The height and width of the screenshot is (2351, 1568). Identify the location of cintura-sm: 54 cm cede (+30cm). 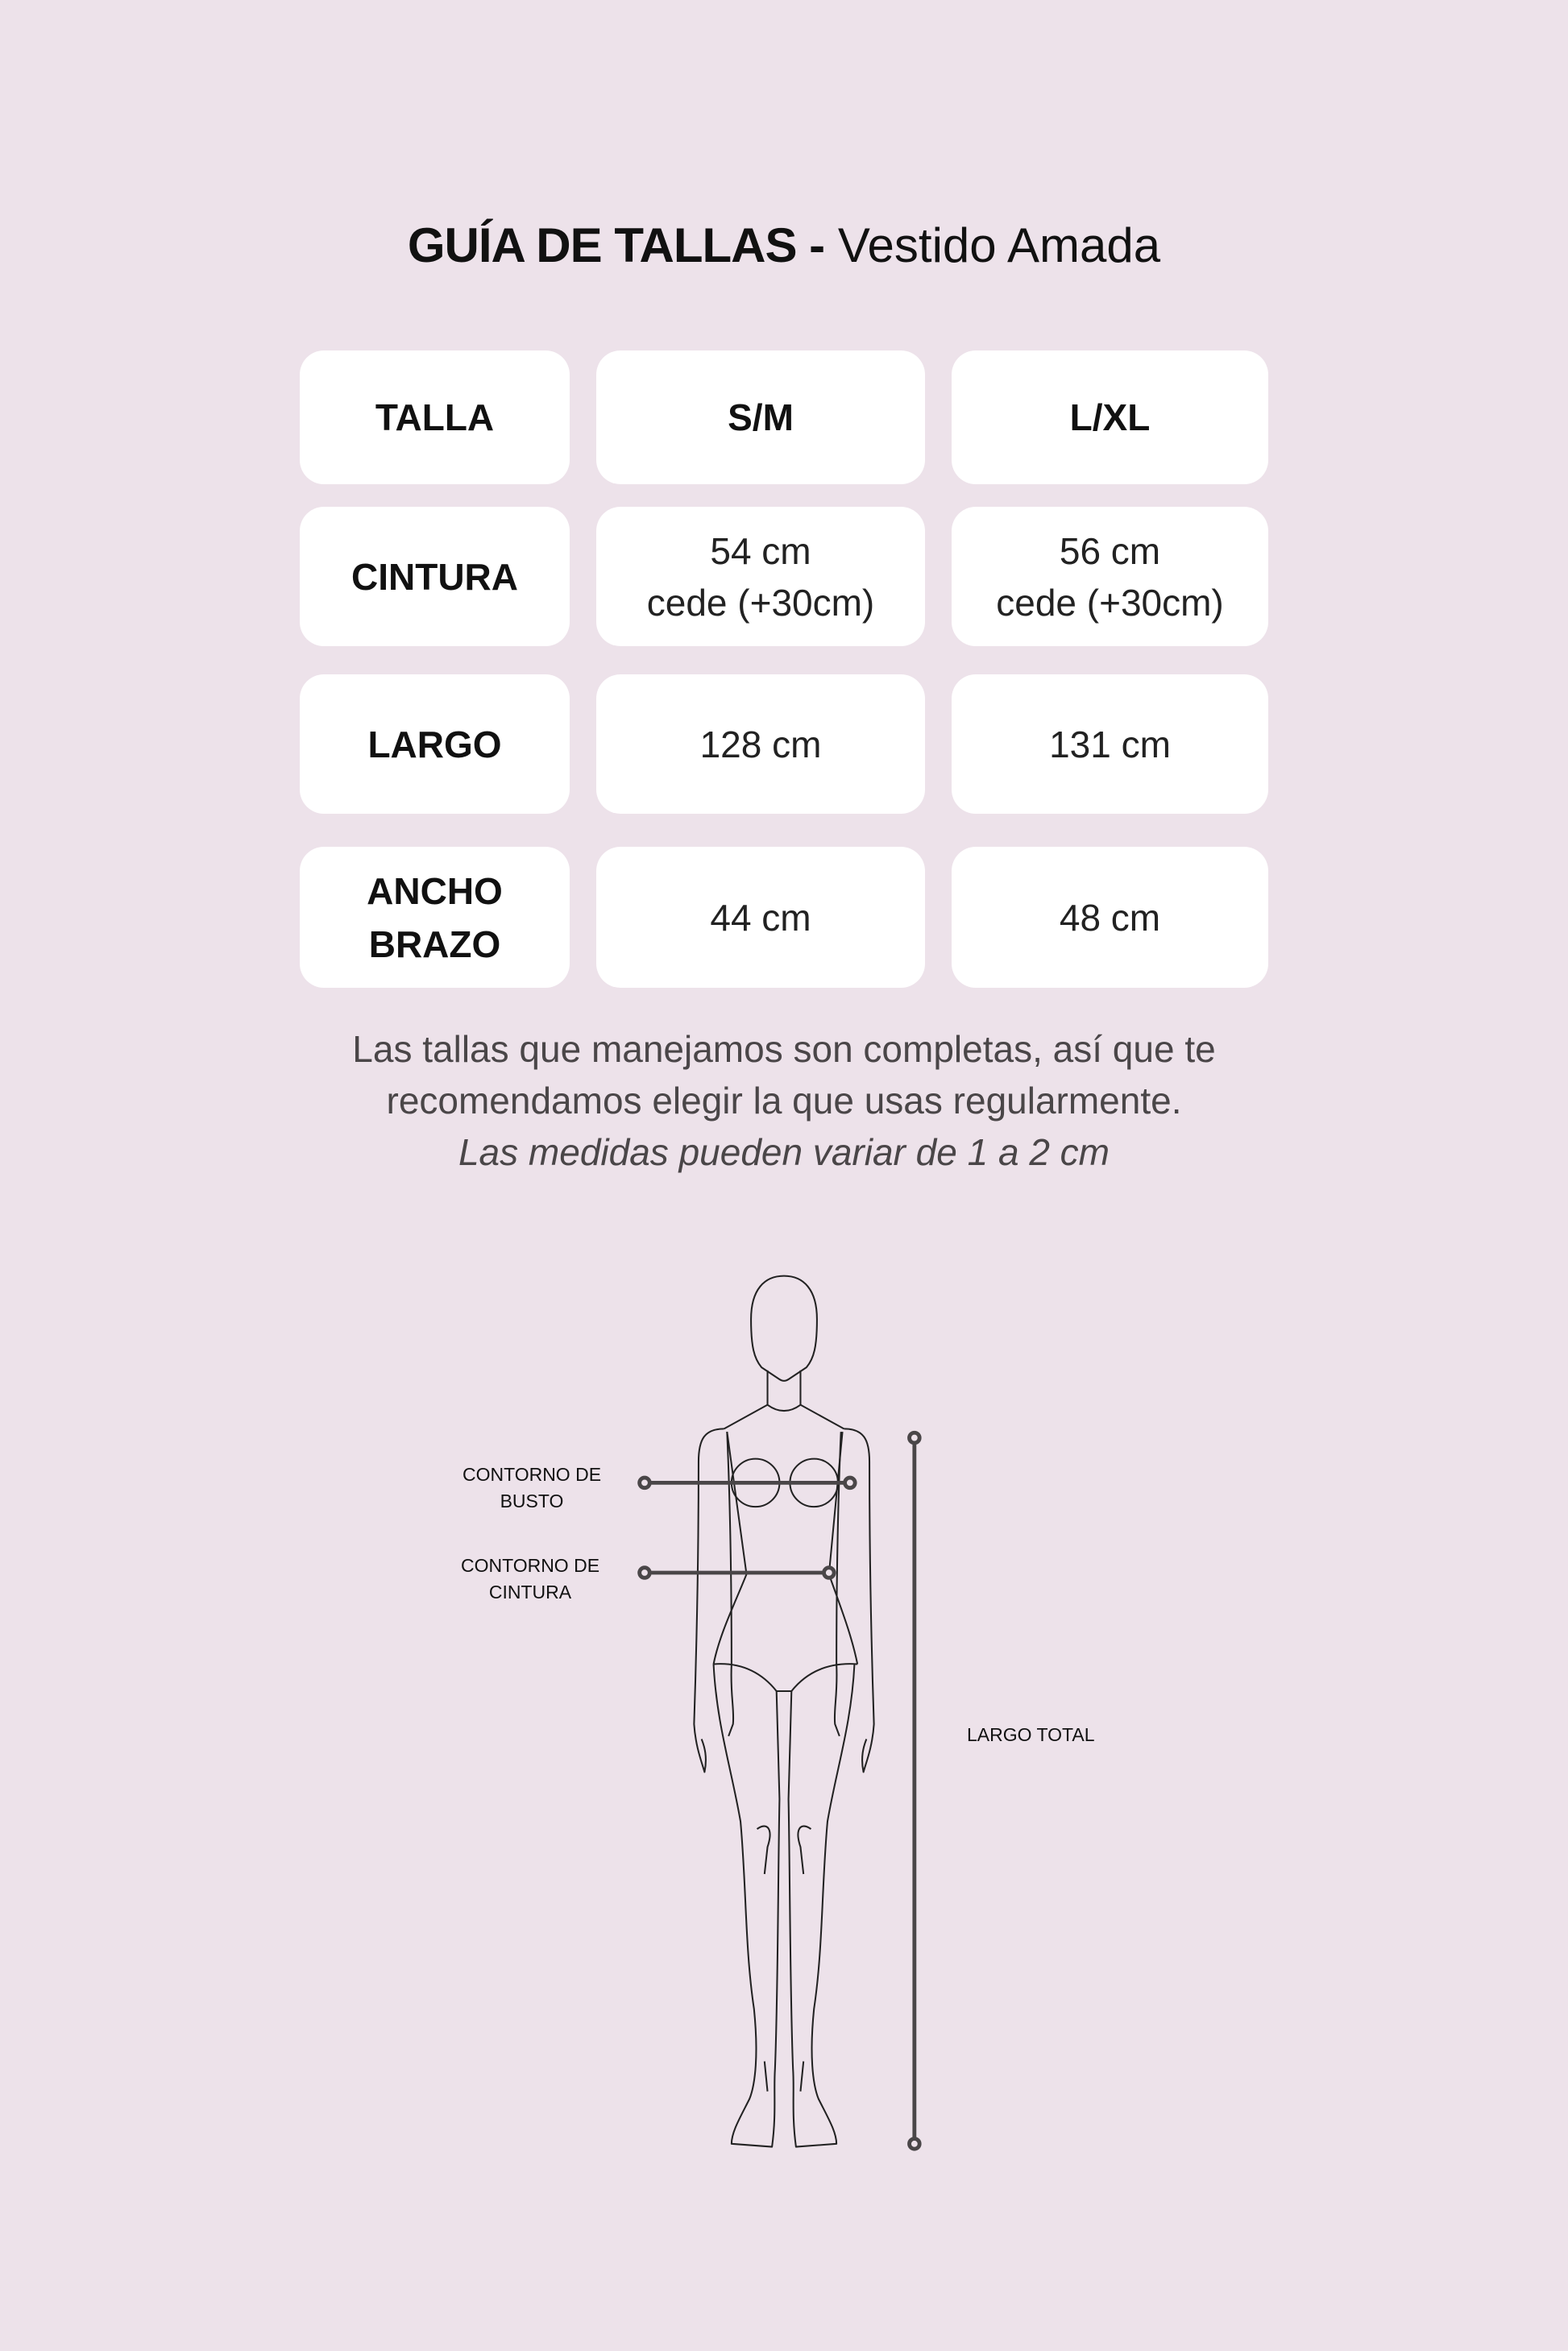
(760, 576).